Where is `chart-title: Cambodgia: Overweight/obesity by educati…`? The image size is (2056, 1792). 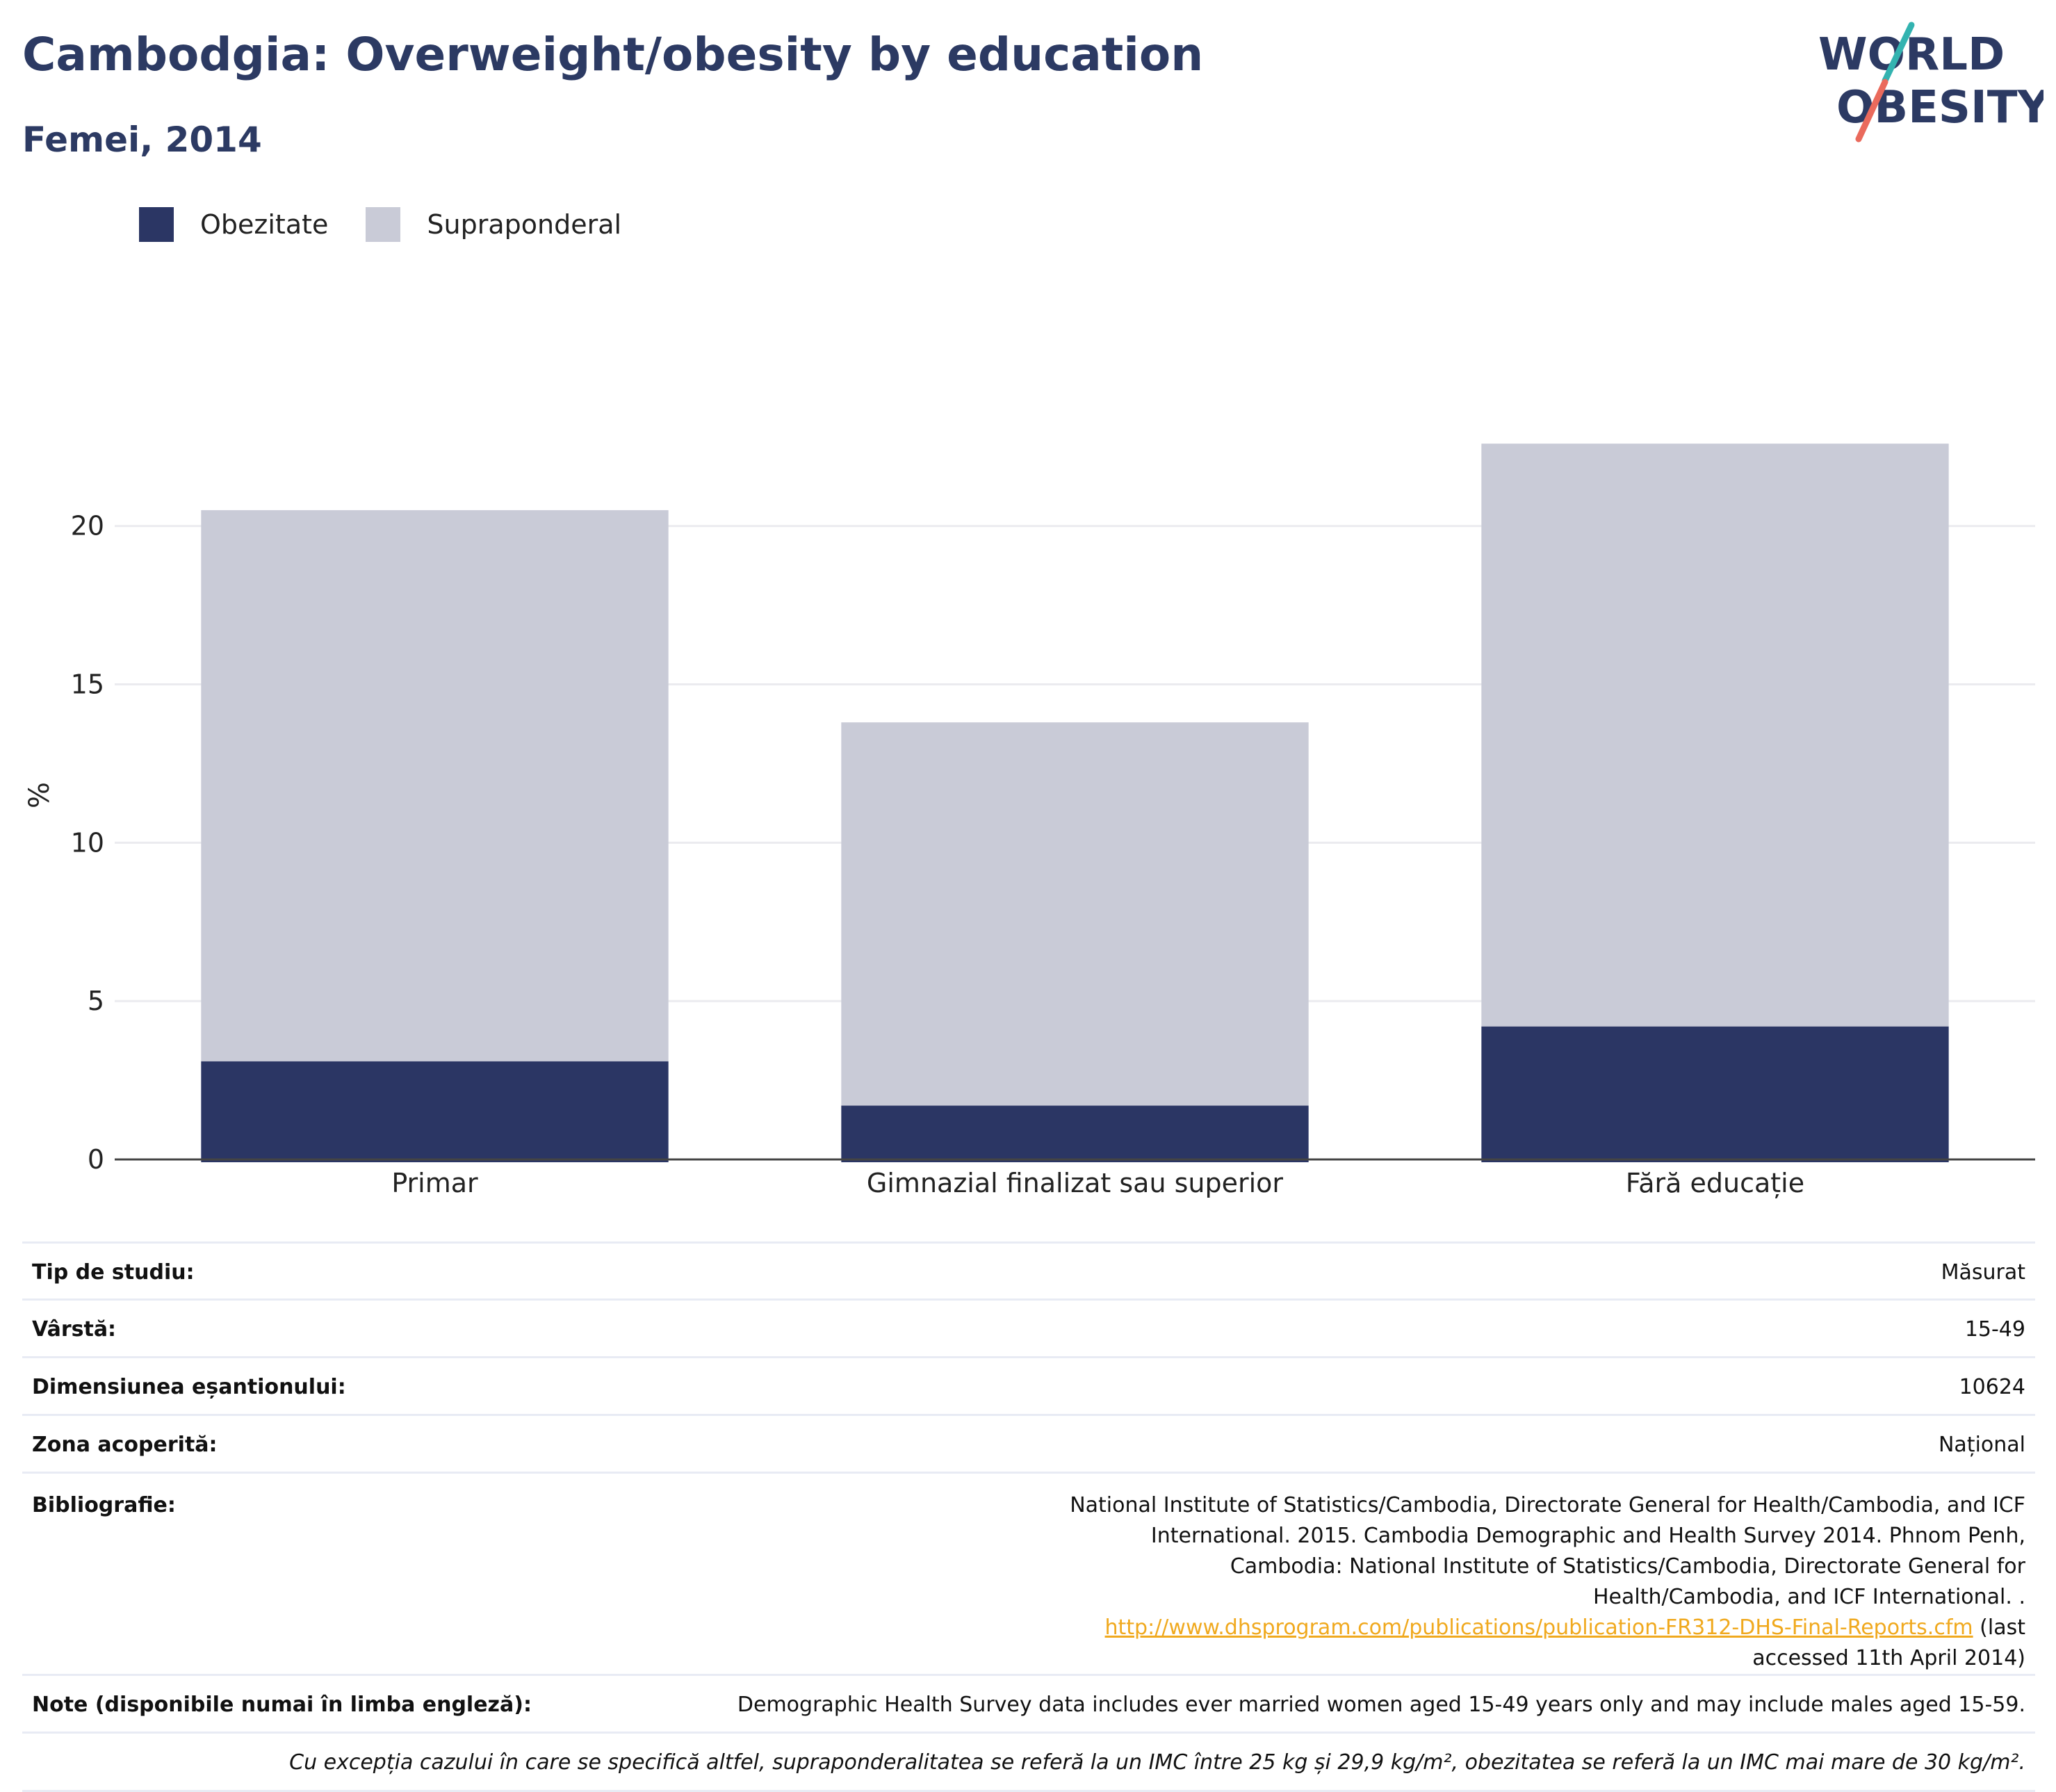 chart-title: Cambodgia: Overweight/obesity by educati… is located at coordinates (613, 54).